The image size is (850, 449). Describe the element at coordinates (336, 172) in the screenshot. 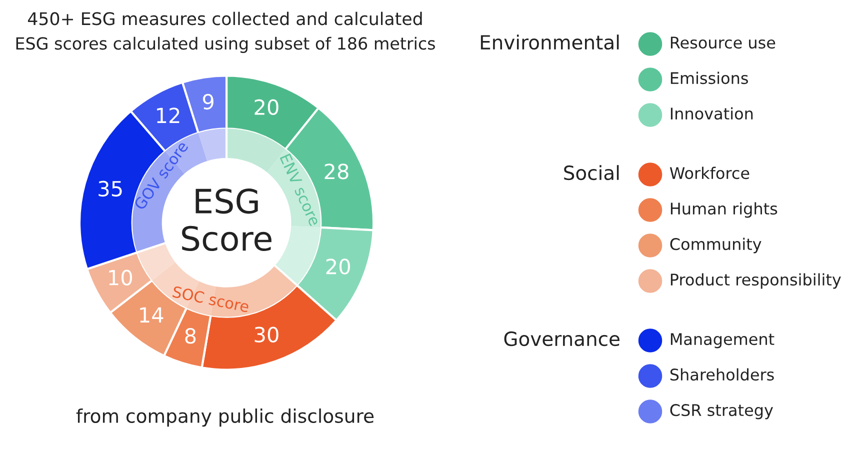

I see `data-label: 28` at that location.